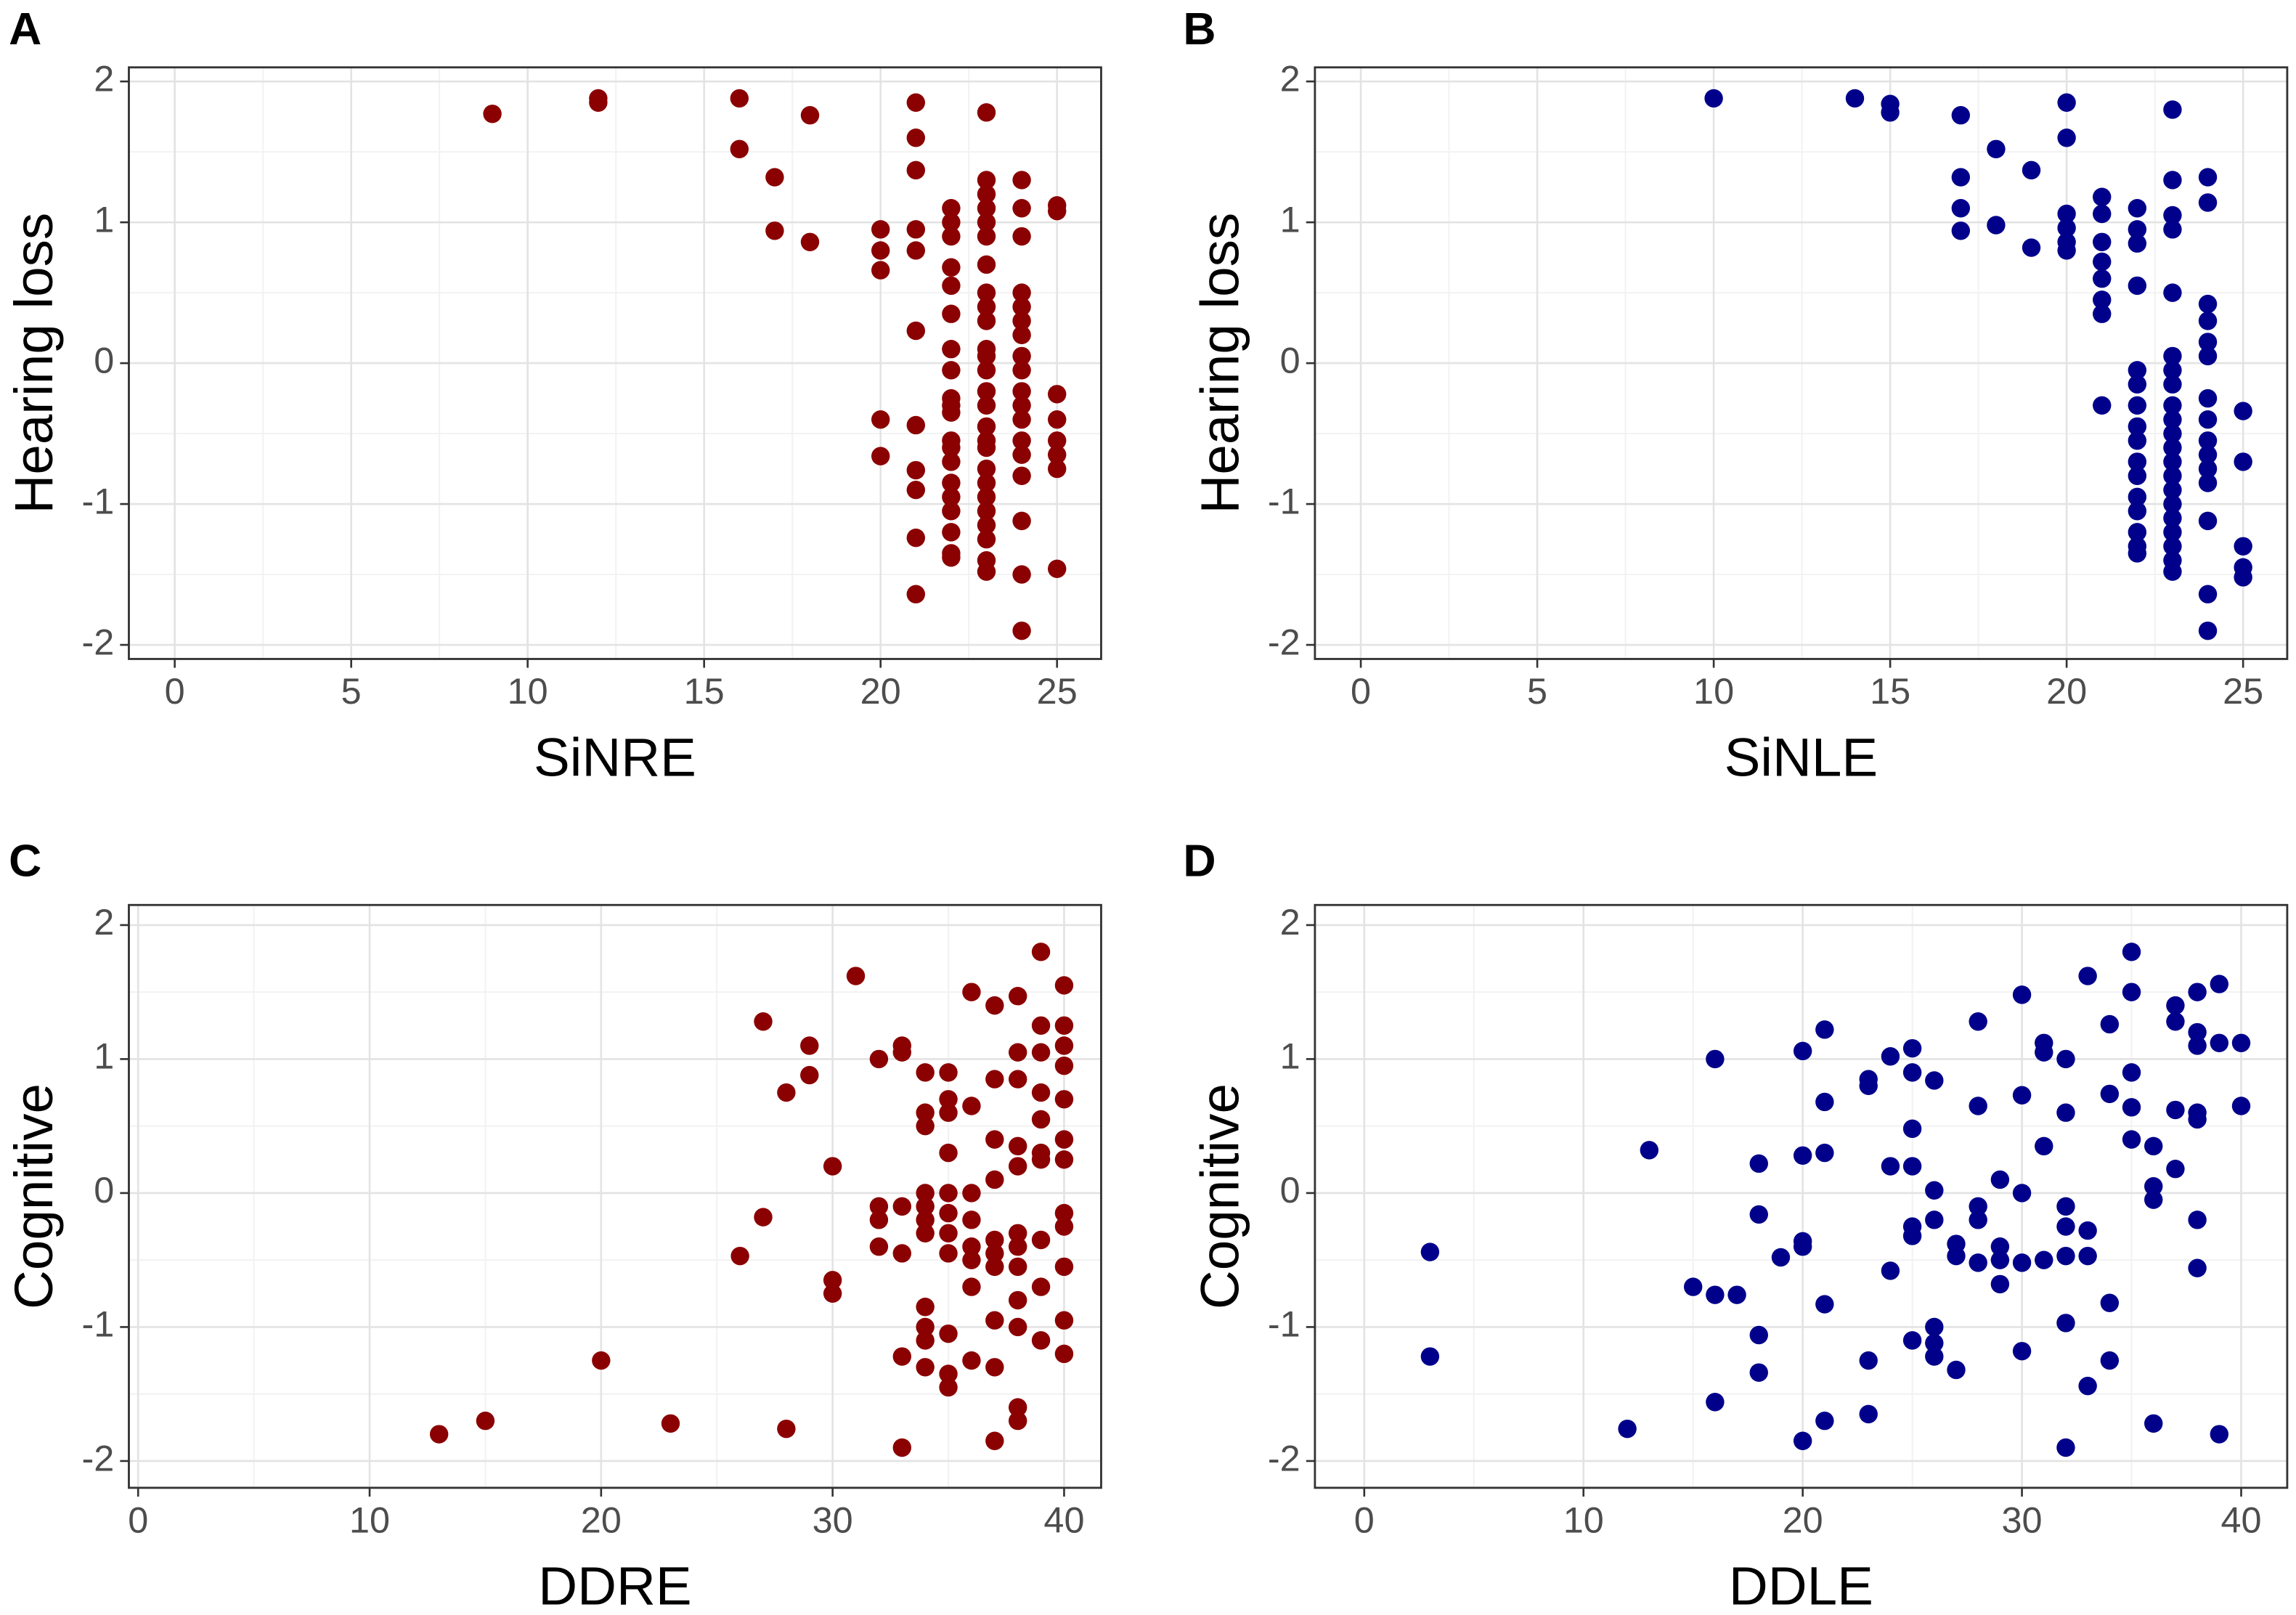 This screenshot has height=1615, width=2296. Describe the element at coordinates (138, 1520) in the screenshot. I see `x-tick-label: 0` at that location.